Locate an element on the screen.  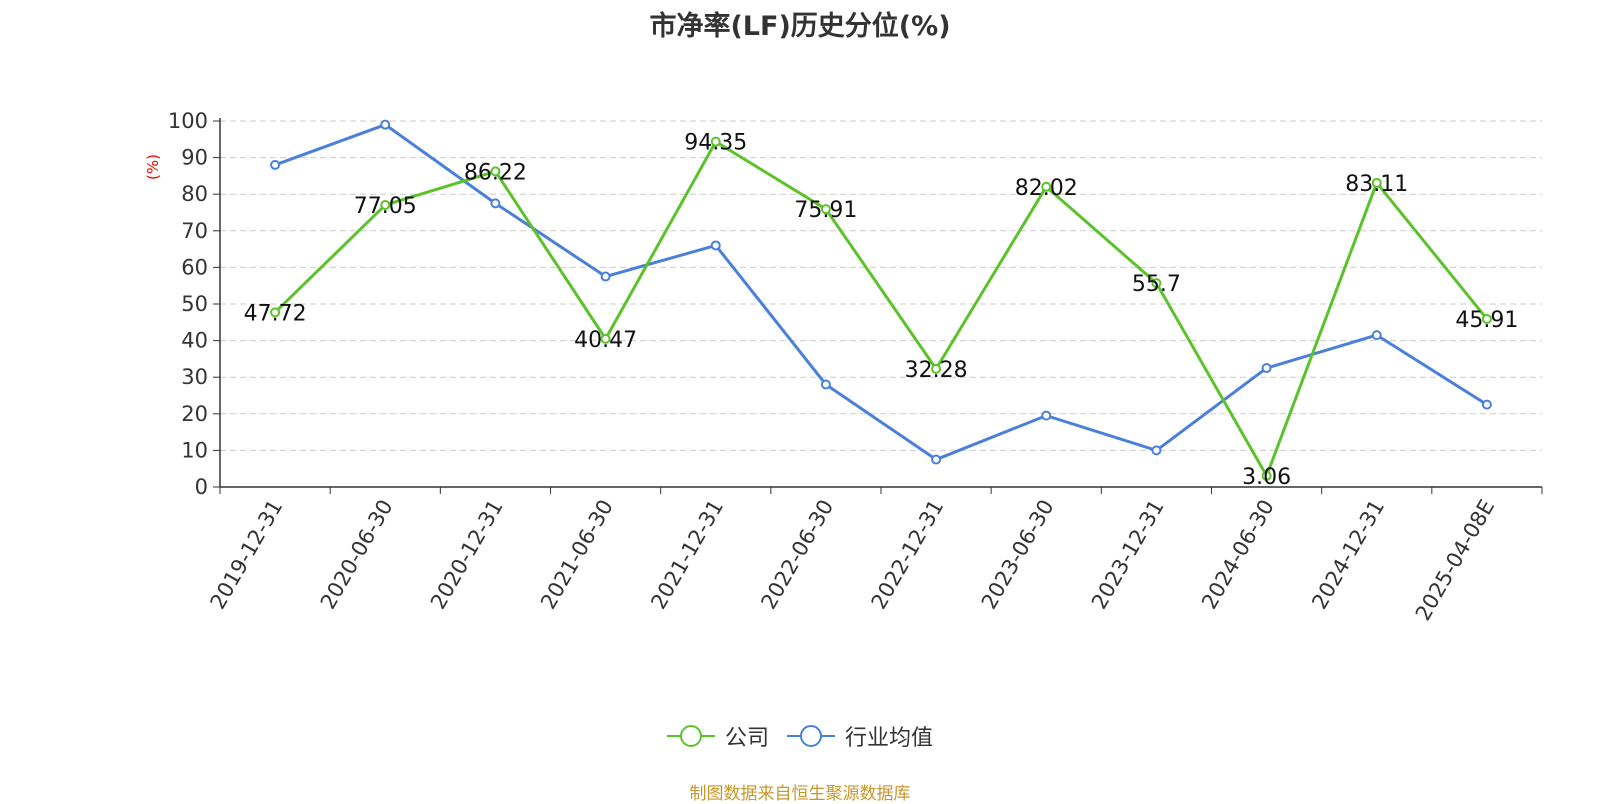
y-tick-label: 100 is located at coordinates (188, 121).